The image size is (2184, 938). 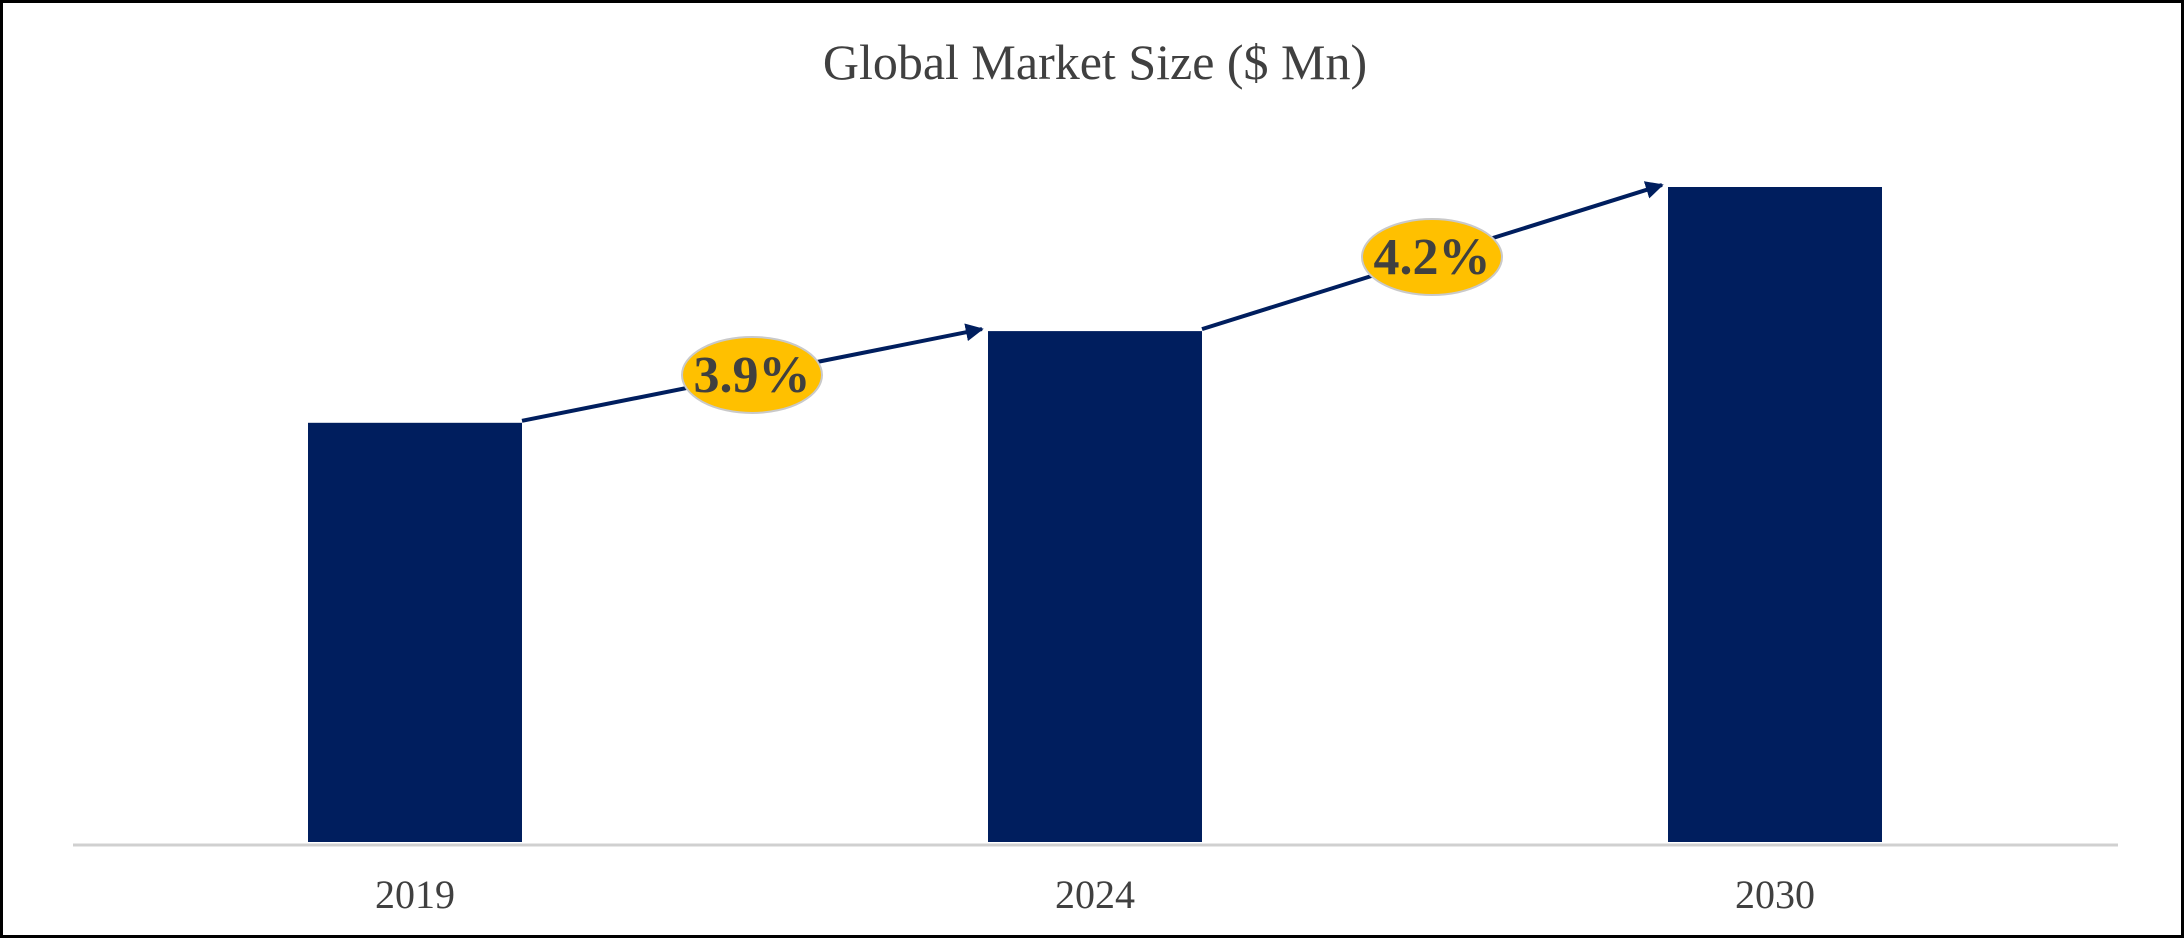 I want to click on x-tick-label: 2030, so click(x=1775, y=894).